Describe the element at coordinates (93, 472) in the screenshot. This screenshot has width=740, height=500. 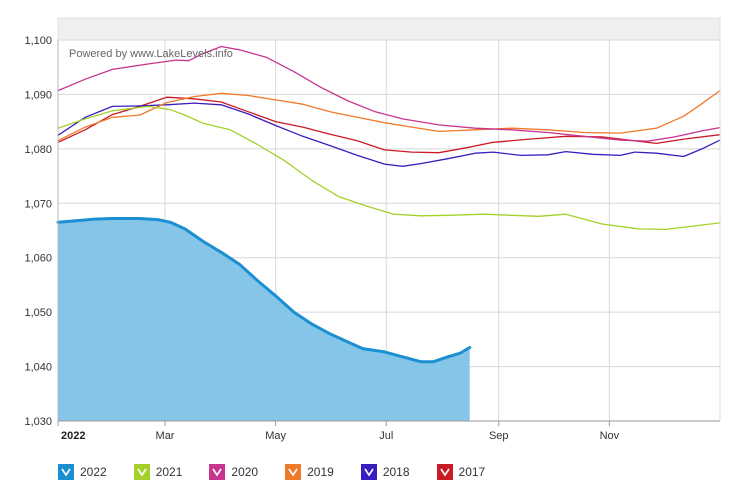
I see `legend-label: 2022` at that location.